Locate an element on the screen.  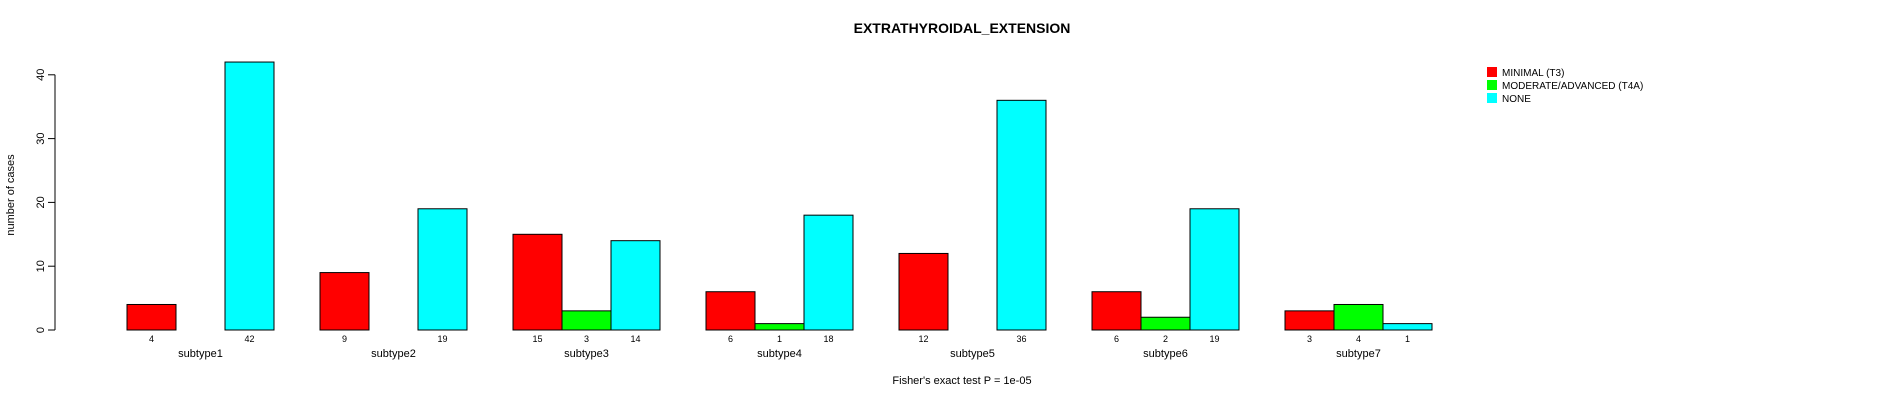
chart-title: EXTRATHYROIDAL_EXTENSION is located at coordinates (962, 28).